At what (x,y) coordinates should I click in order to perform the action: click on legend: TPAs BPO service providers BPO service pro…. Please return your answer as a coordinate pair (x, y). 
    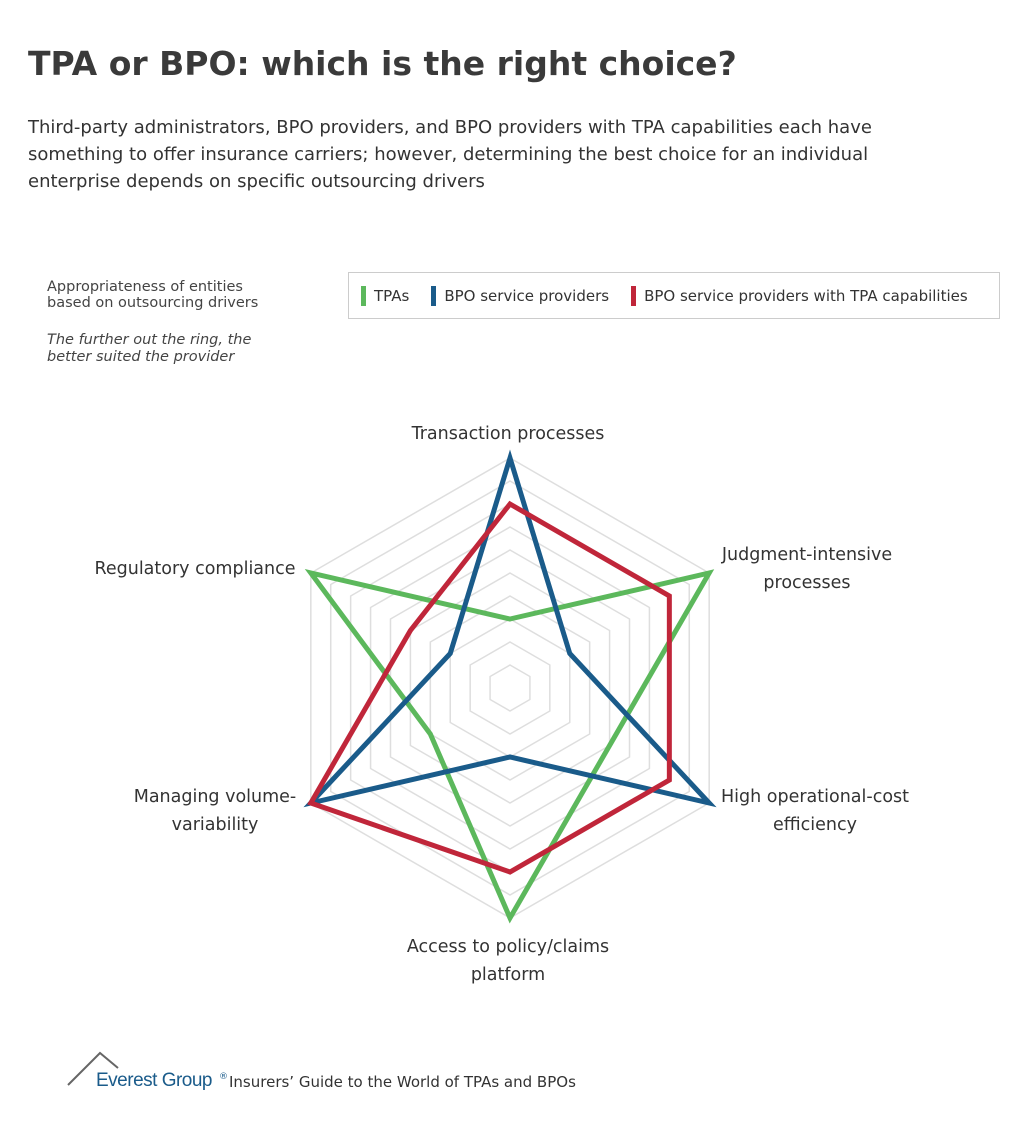
    Looking at the image, I should click on (674, 295).